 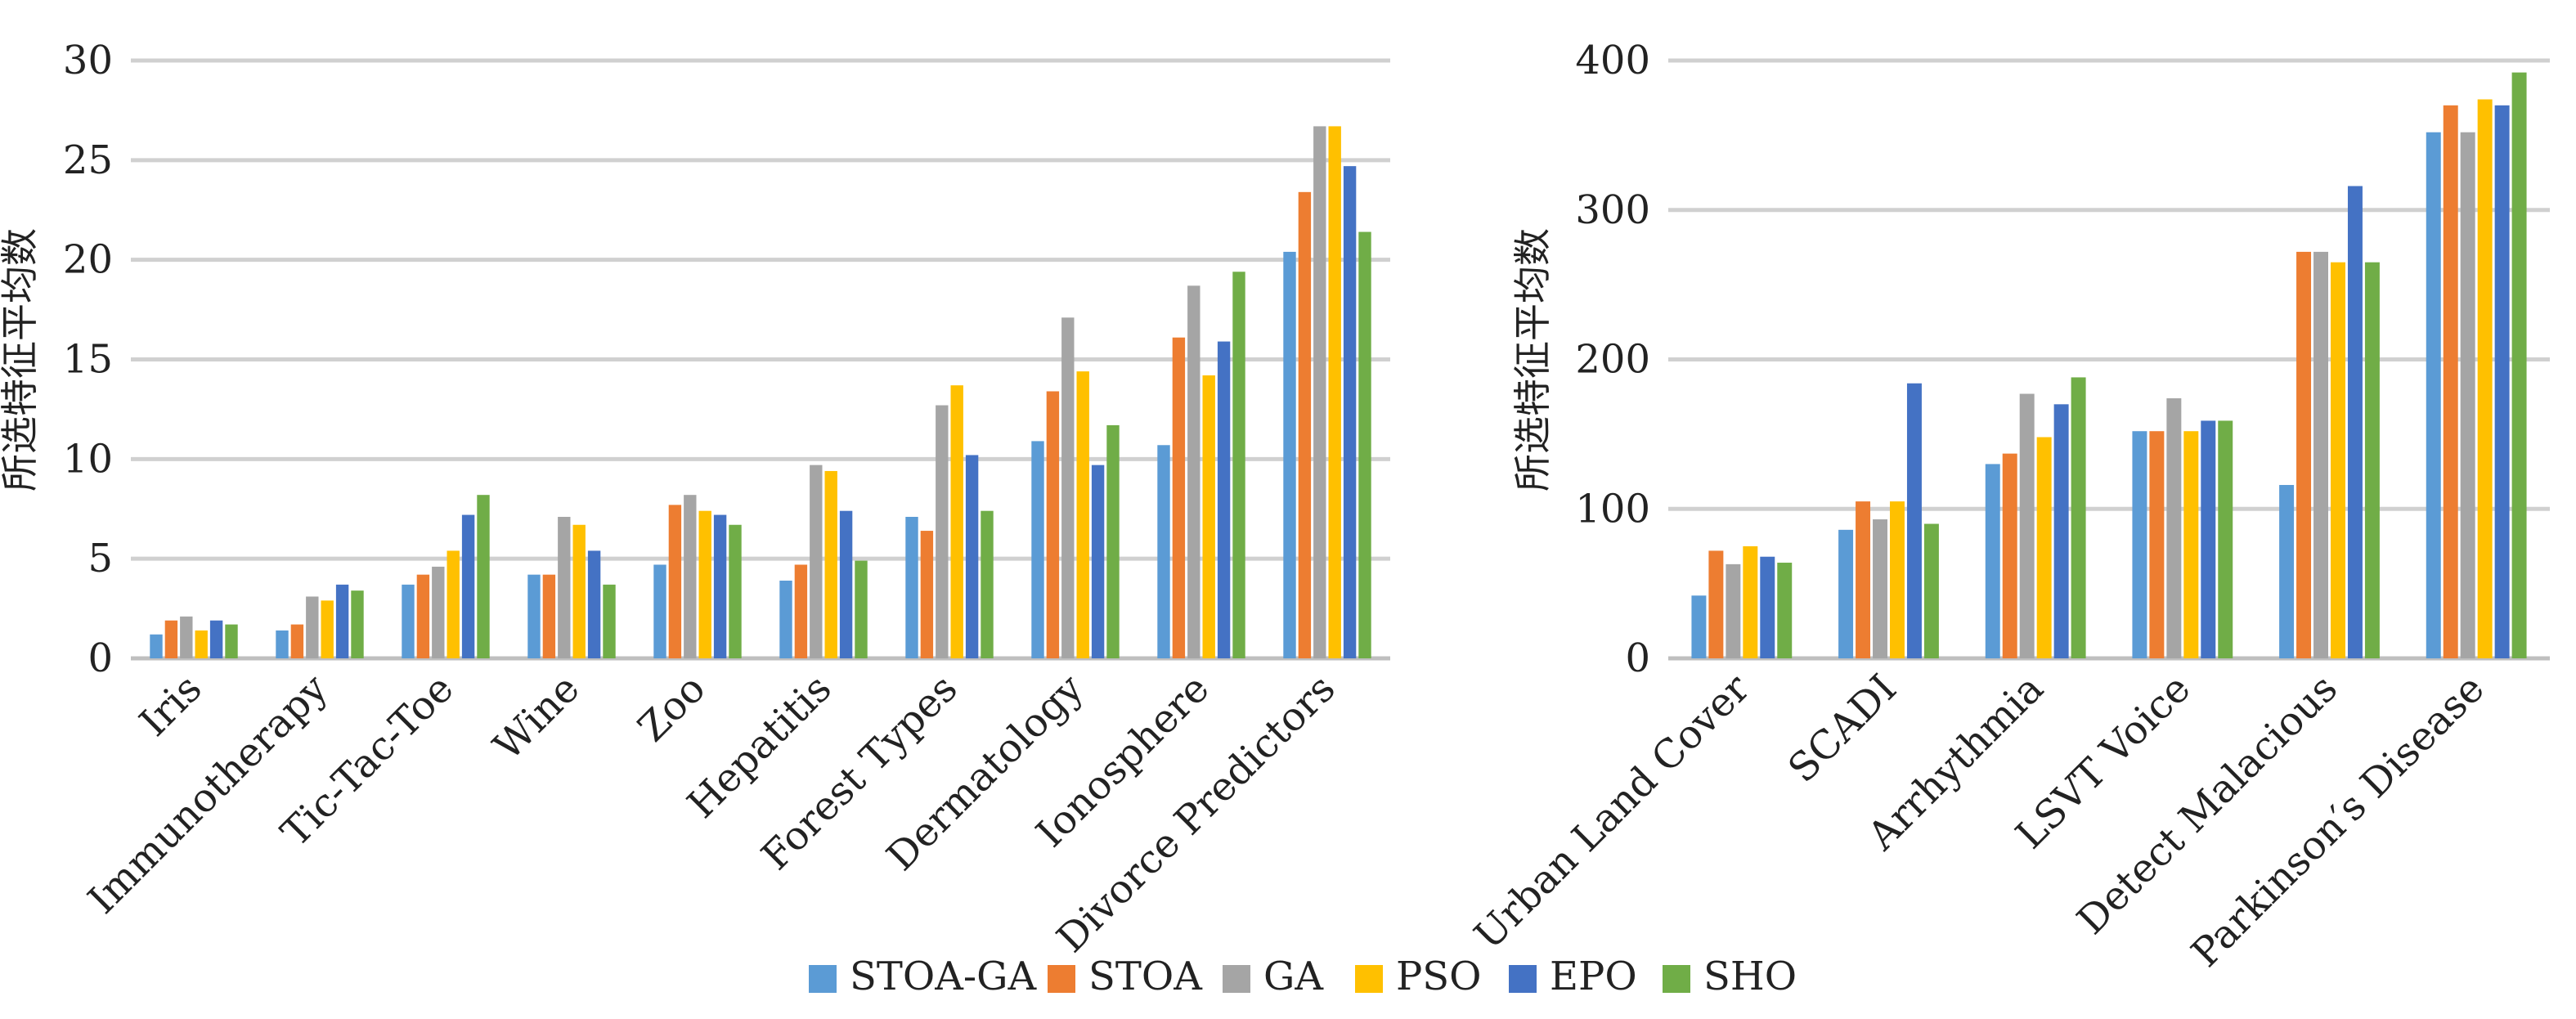 I want to click on right-x-tick-label: Urban Land Cover, so click(x=1611, y=812).